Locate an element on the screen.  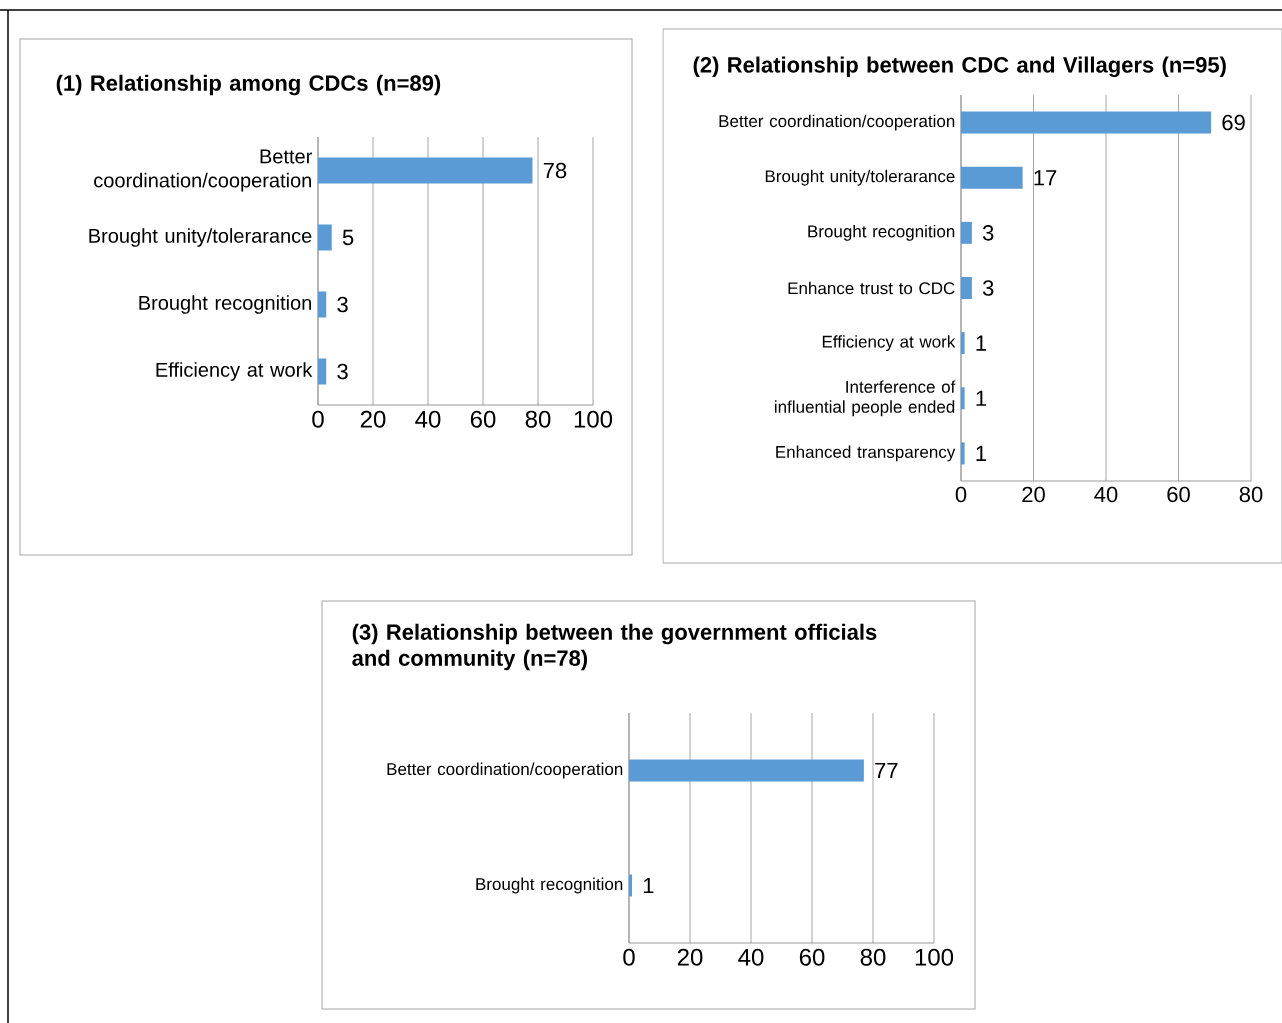
chart-title: (1) Relationship among CDCs (n=89) is located at coordinates (248, 85).